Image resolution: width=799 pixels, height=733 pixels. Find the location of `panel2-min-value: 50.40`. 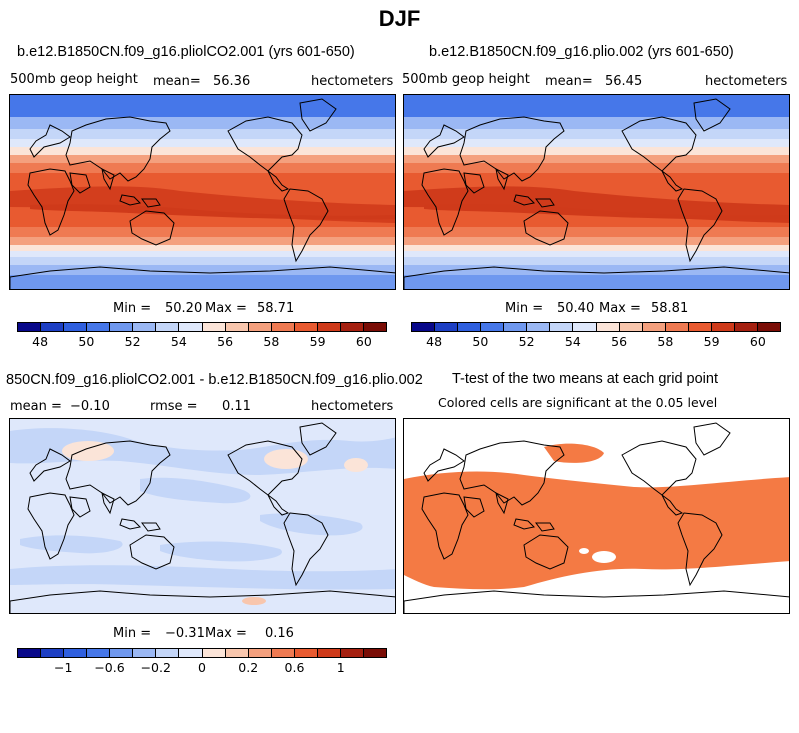

panel2-min-value: 50.40 is located at coordinates (576, 308).